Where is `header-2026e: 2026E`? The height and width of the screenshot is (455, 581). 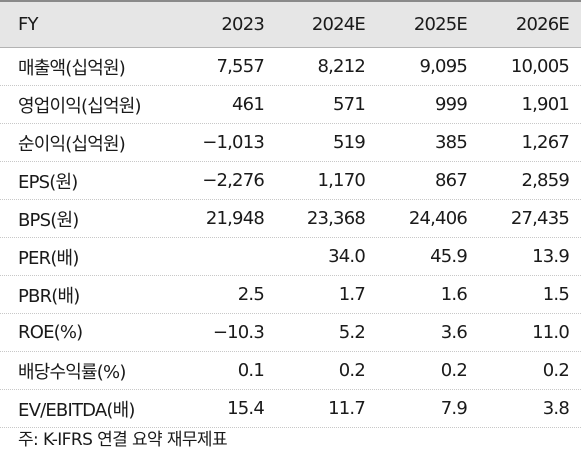 header-2026e: 2026E is located at coordinates (542, 24).